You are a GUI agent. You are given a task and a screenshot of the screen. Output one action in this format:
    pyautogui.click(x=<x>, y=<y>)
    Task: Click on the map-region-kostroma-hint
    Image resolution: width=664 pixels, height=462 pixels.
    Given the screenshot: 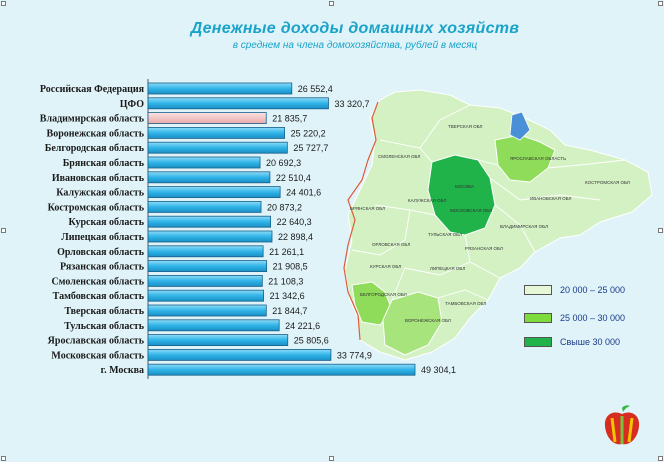 What is the action you would take?
    pyautogui.click(x=520, y=126)
    